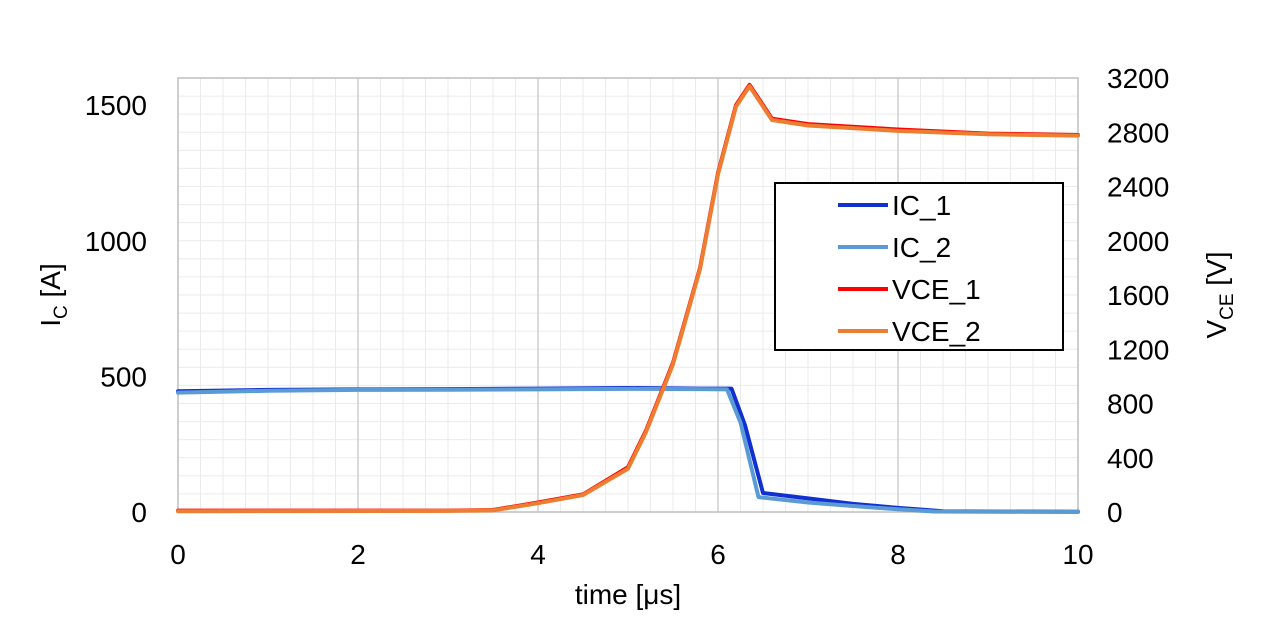  Describe the element at coordinates (628, 594) in the screenshot. I see `x-axis-title: time [μs]` at that location.